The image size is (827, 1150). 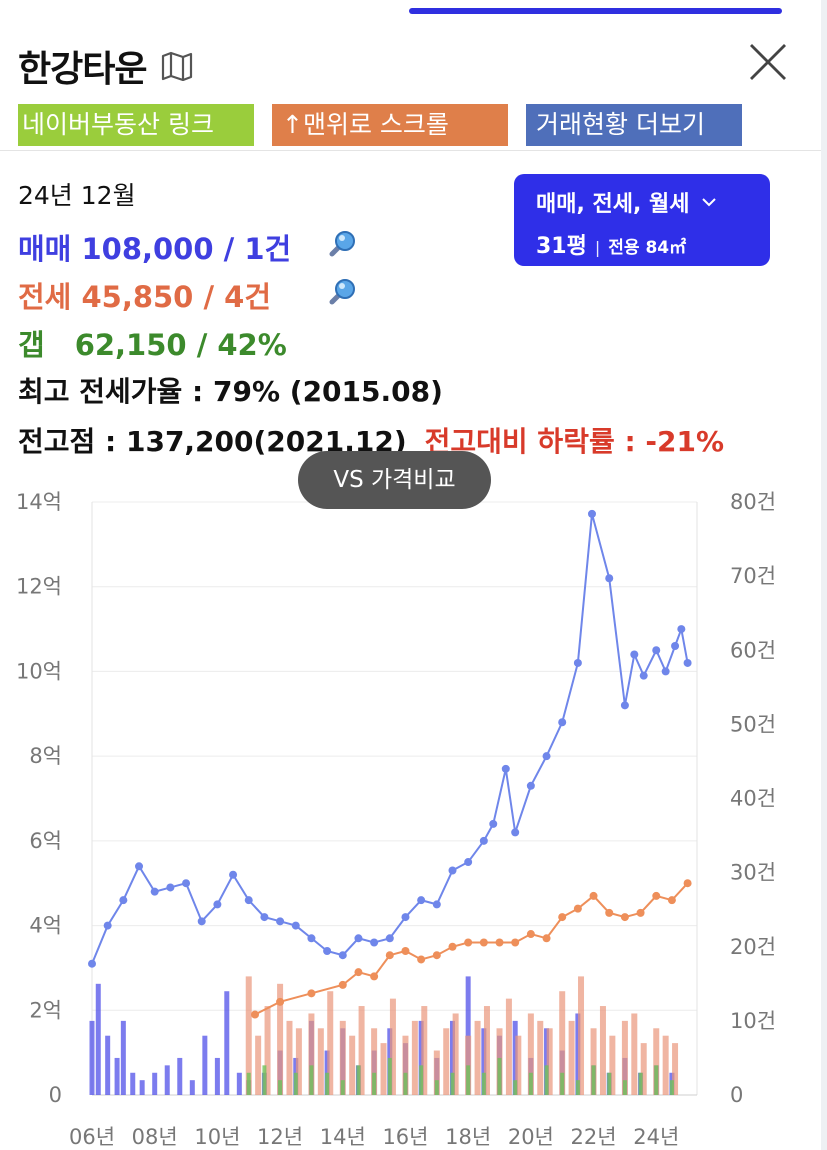 I want to click on scroll-top-button: ↑맨위로 스크롤, so click(x=390, y=125).